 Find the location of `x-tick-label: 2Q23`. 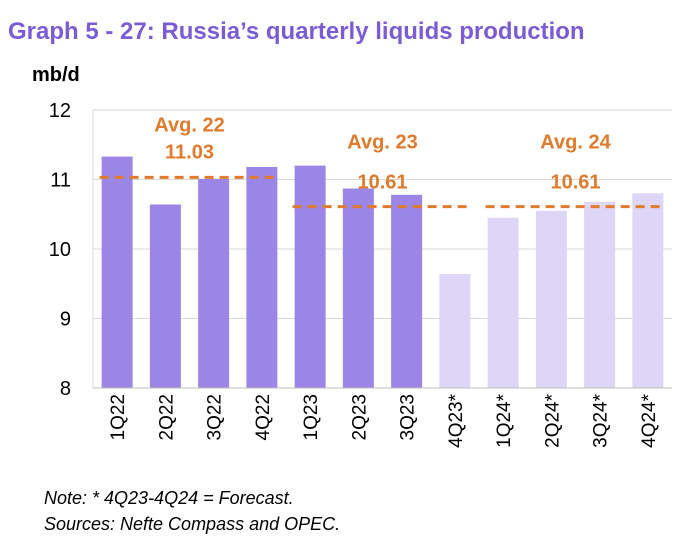

x-tick-label: 2Q23 is located at coordinates (359, 417).